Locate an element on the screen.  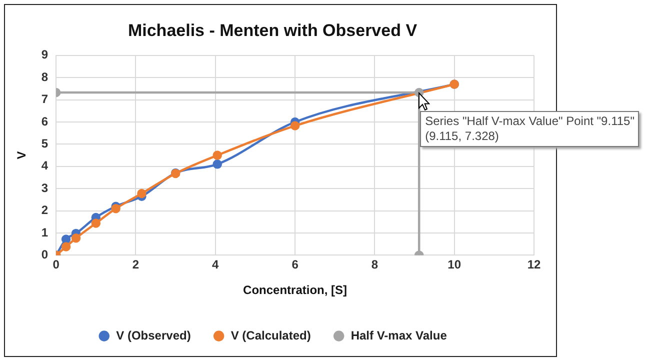
y-tick-label: 1 is located at coordinates (44, 232).